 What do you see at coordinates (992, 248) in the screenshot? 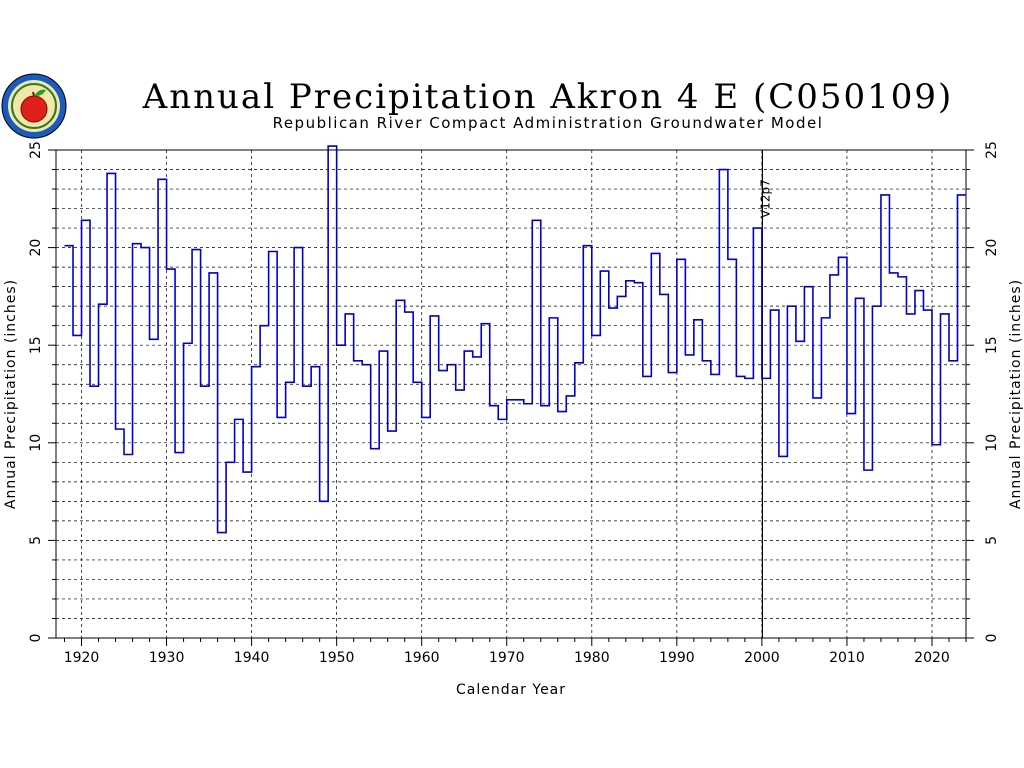
I see `y-tick-label-right: 20` at bounding box center [992, 248].